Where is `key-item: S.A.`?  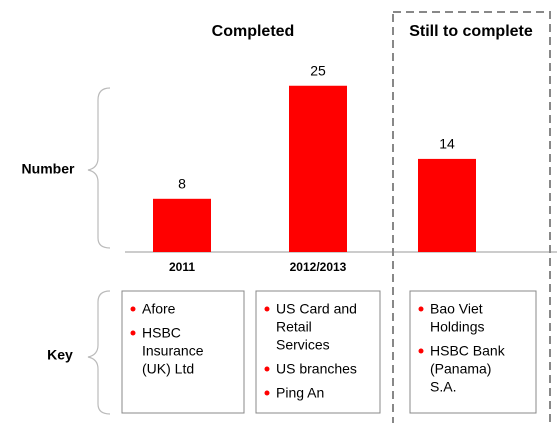 key-item: S.A. is located at coordinates (443, 387).